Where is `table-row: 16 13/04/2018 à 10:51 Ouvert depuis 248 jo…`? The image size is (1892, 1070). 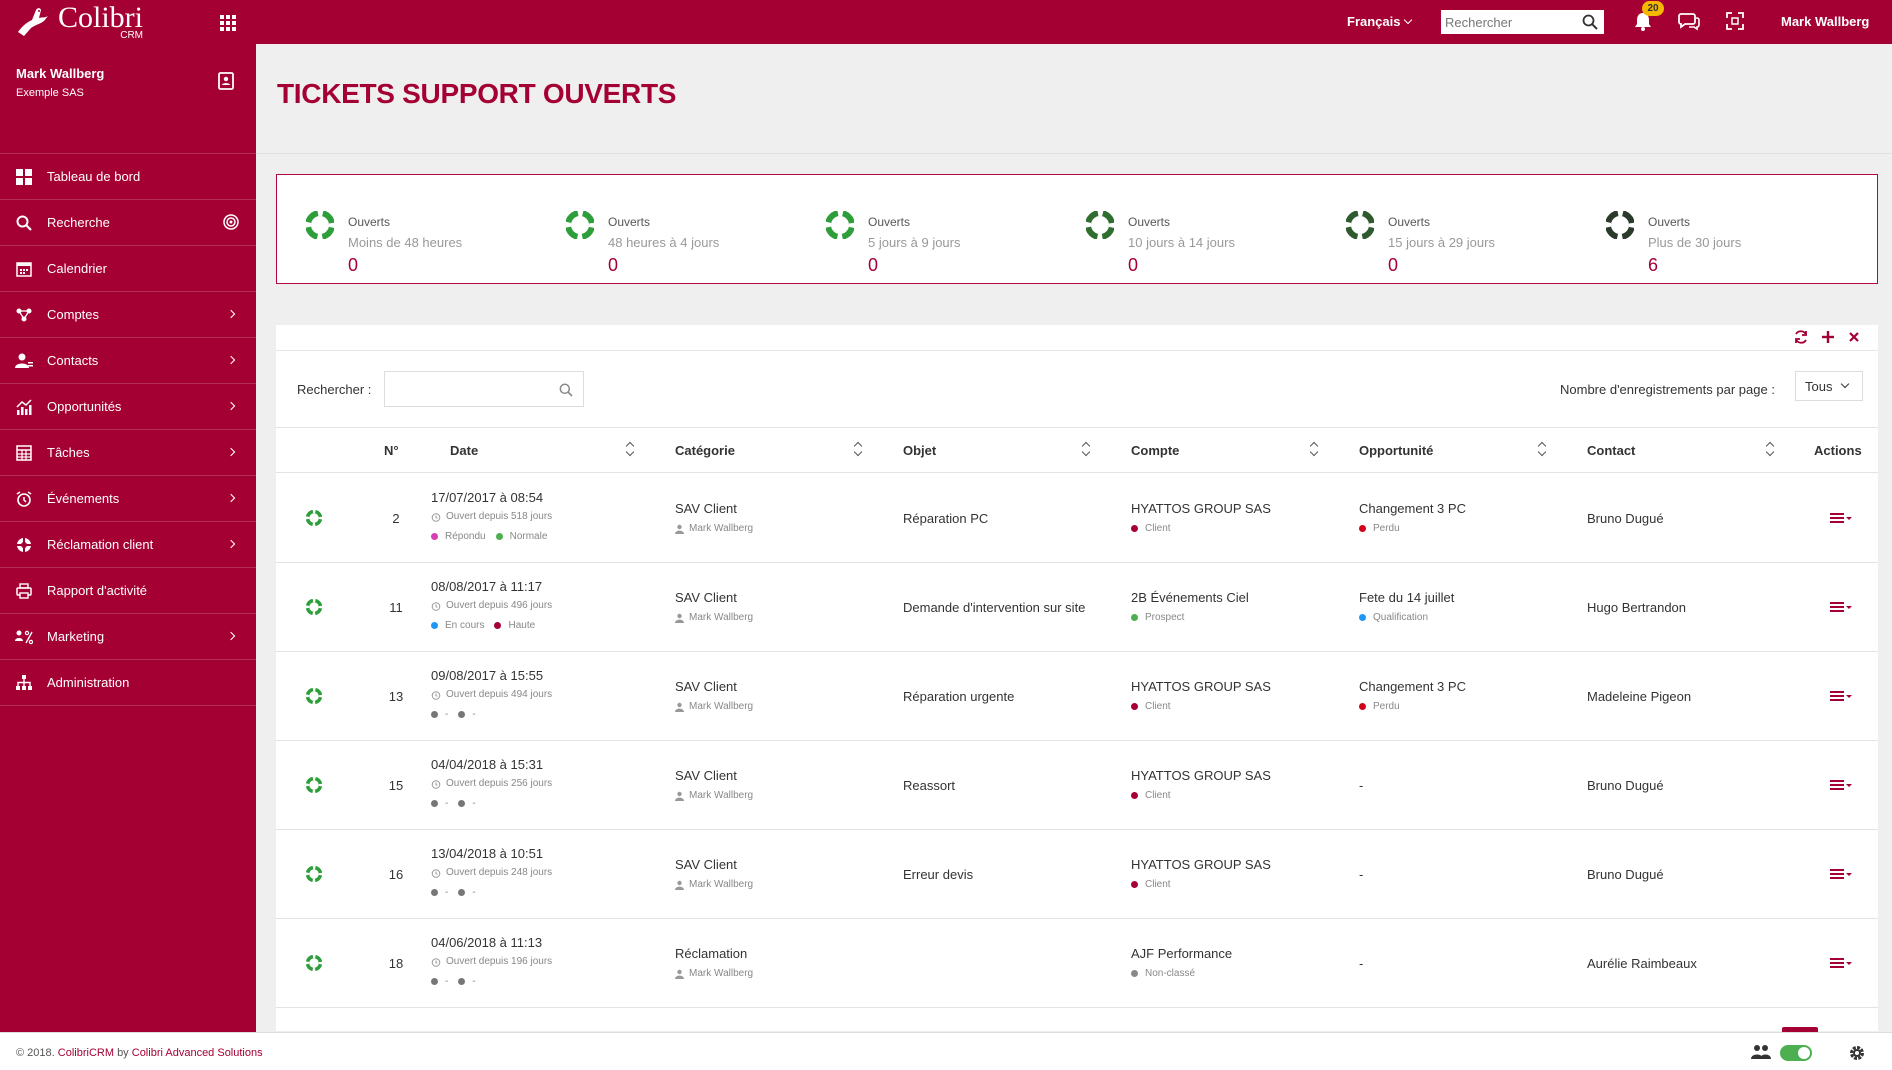
table-row: 16 13/04/2018 à 10:51 Ouvert depuis 248 jo… is located at coordinates (1077, 874).